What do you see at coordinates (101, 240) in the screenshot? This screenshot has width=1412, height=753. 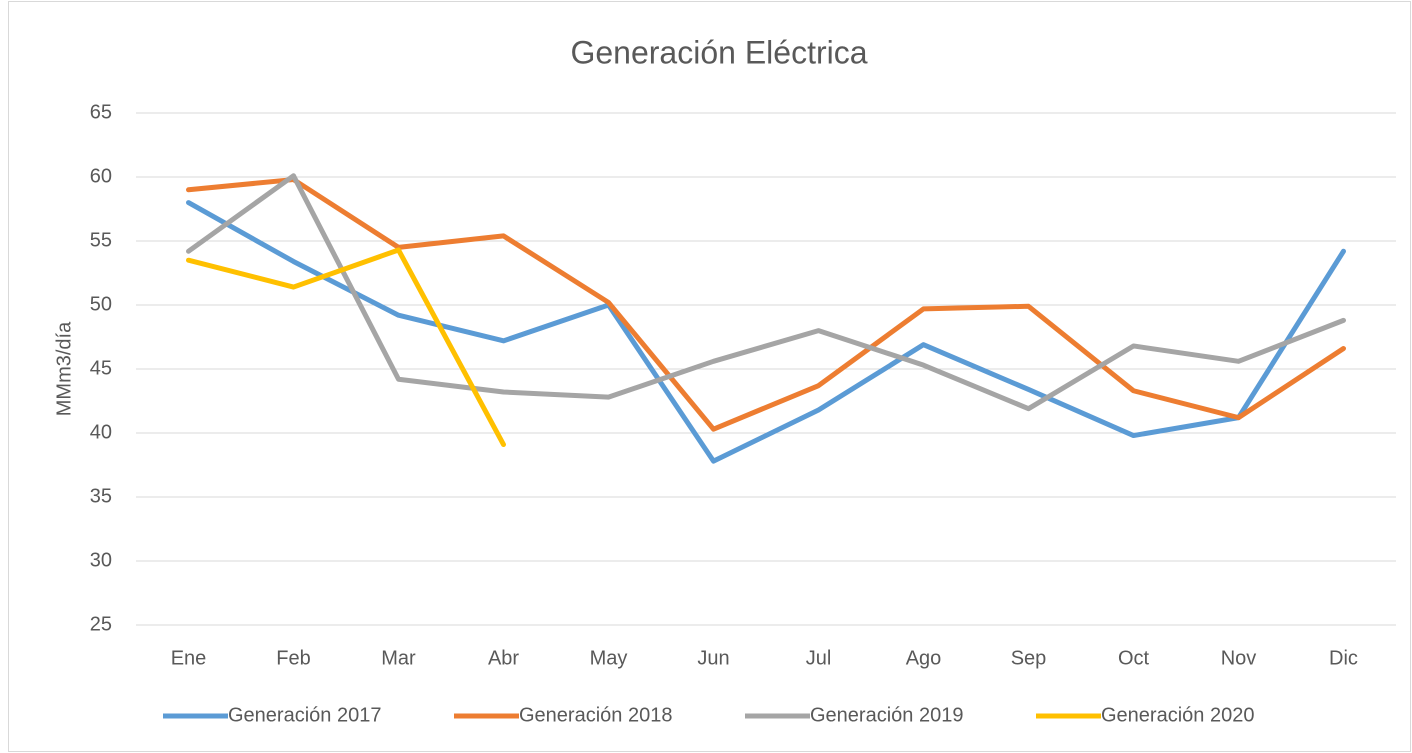 I see `y-tick-label: 55` at bounding box center [101, 240].